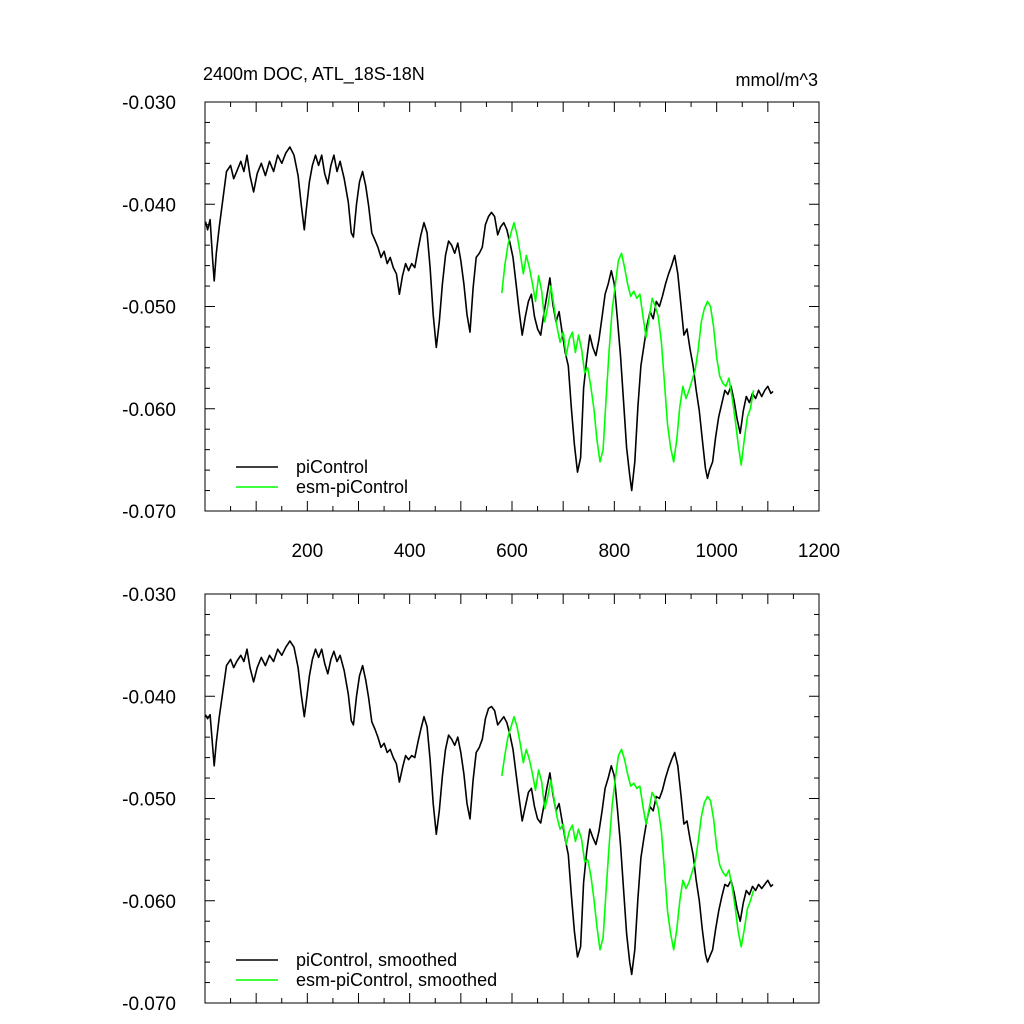 The height and width of the screenshot is (1024, 1024). What do you see at coordinates (352, 487) in the screenshot?
I see `legend-label: esm-piControl` at bounding box center [352, 487].